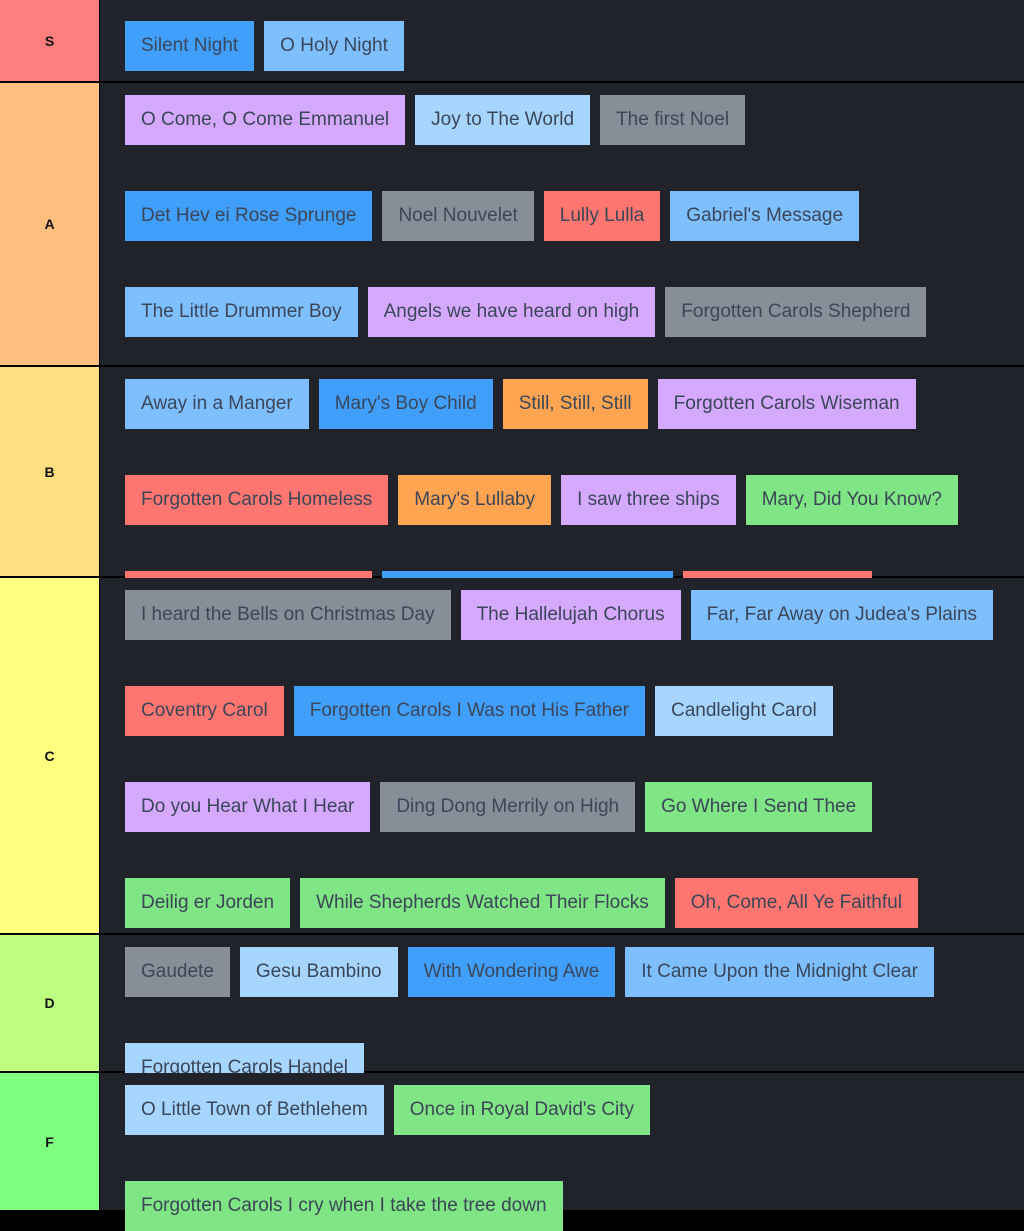 The width and height of the screenshot is (1024, 1231). I want to click on tier-item: Gesu Bambino, so click(318, 972).